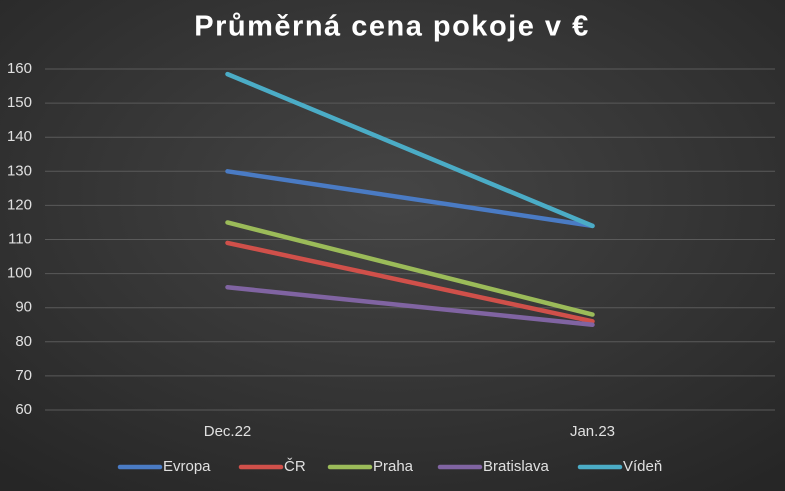  Describe the element at coordinates (642, 466) in the screenshot. I see `legend-label: Vídeň` at that location.